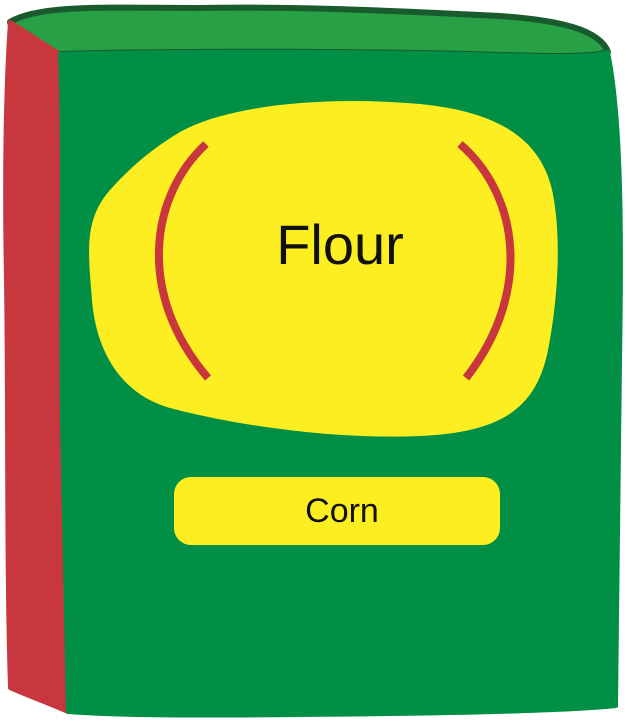  I want to click on package-top-flap, so click(309, 31).